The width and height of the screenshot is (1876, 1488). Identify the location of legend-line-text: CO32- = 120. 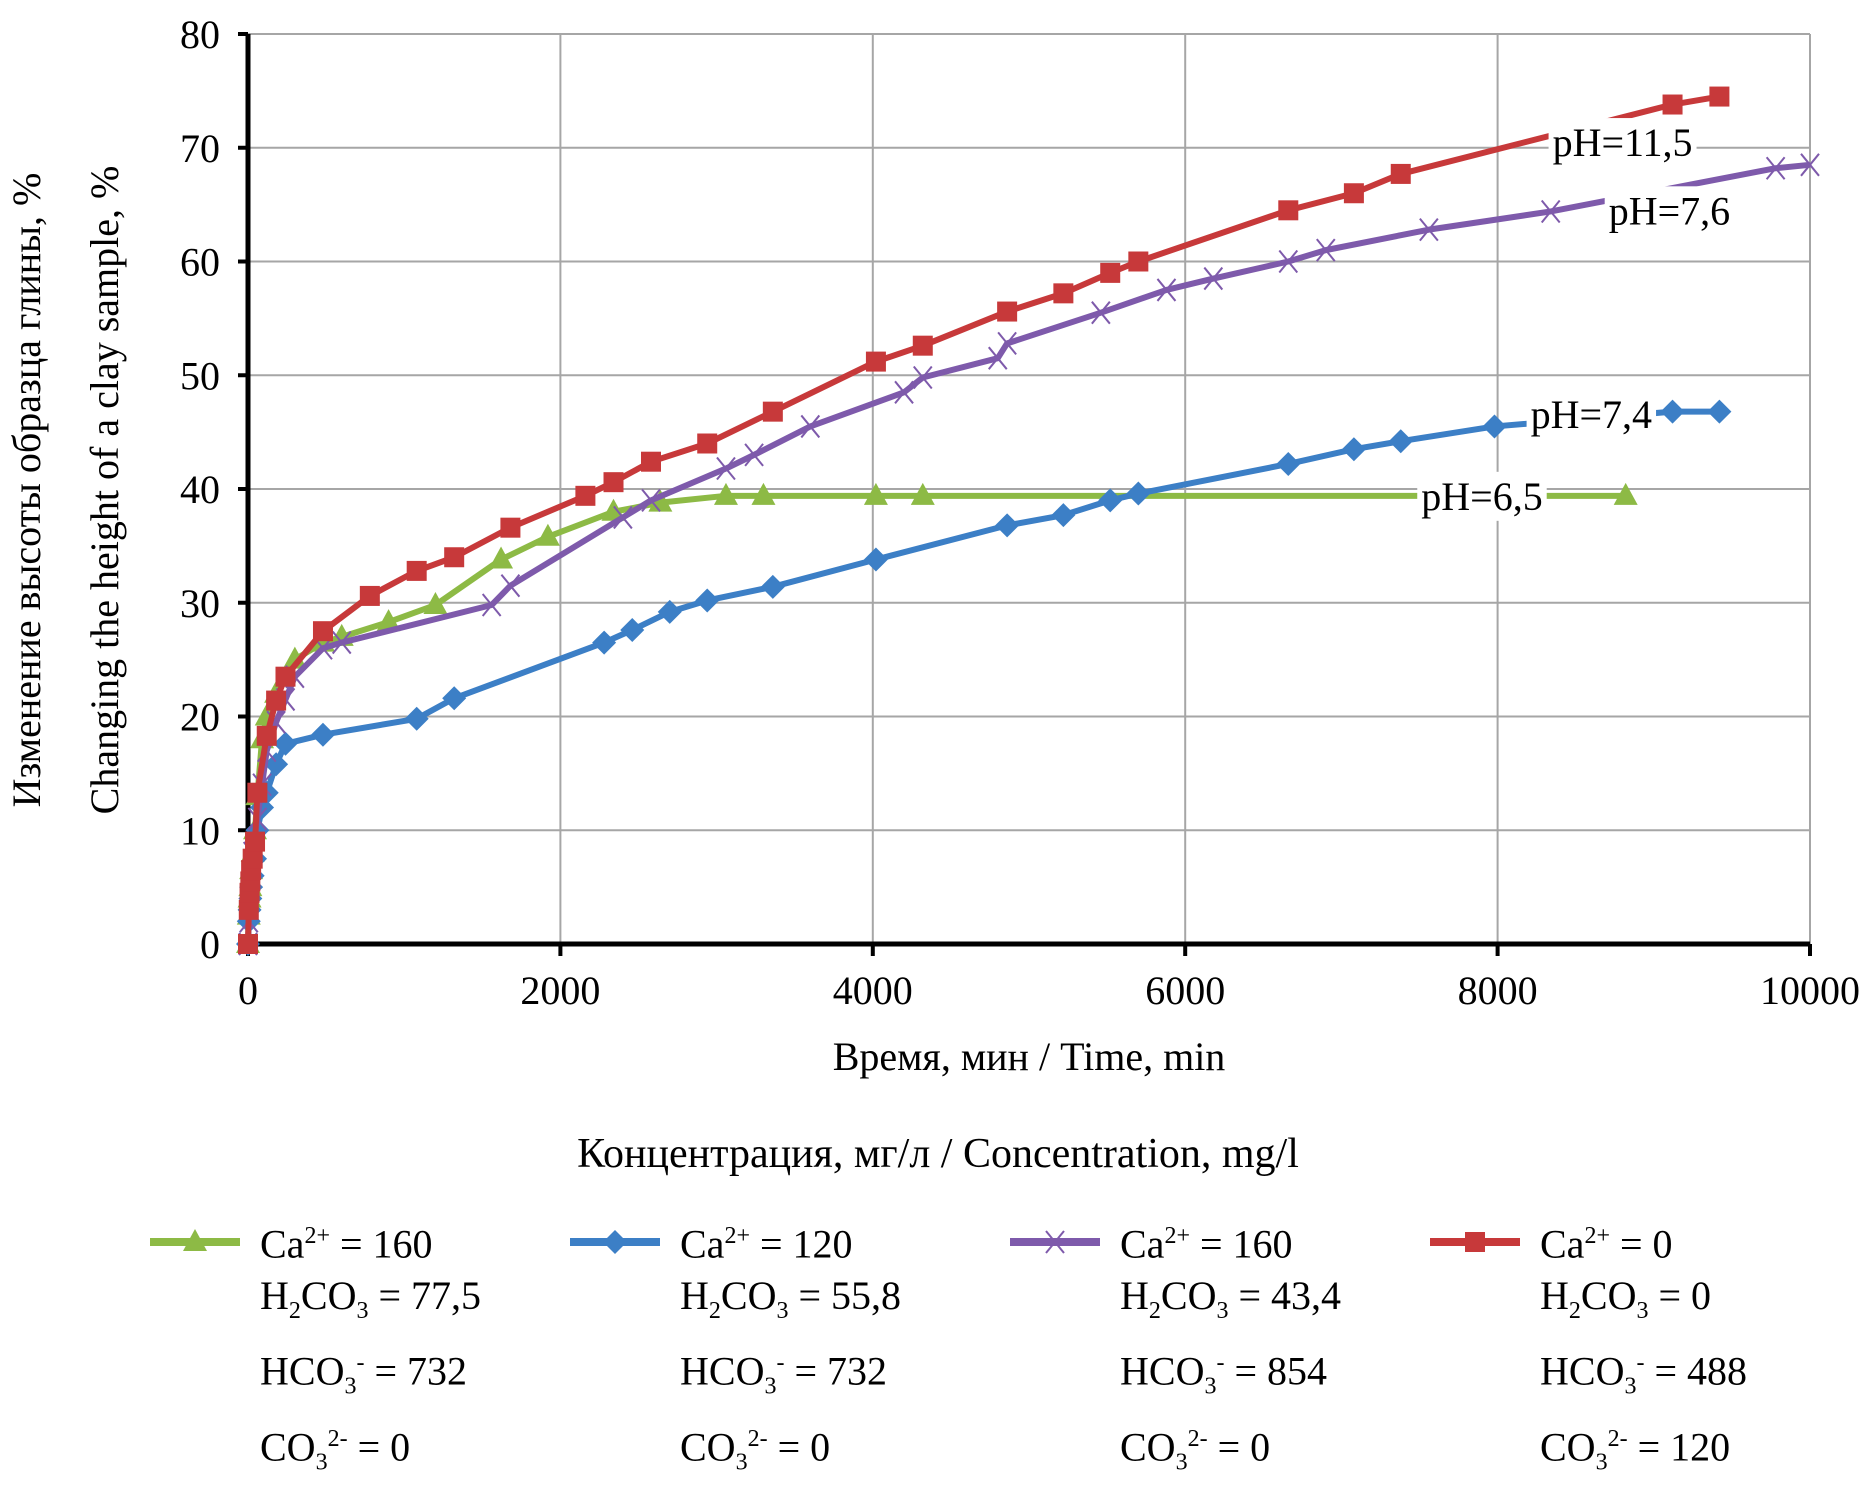
(1635, 1449).